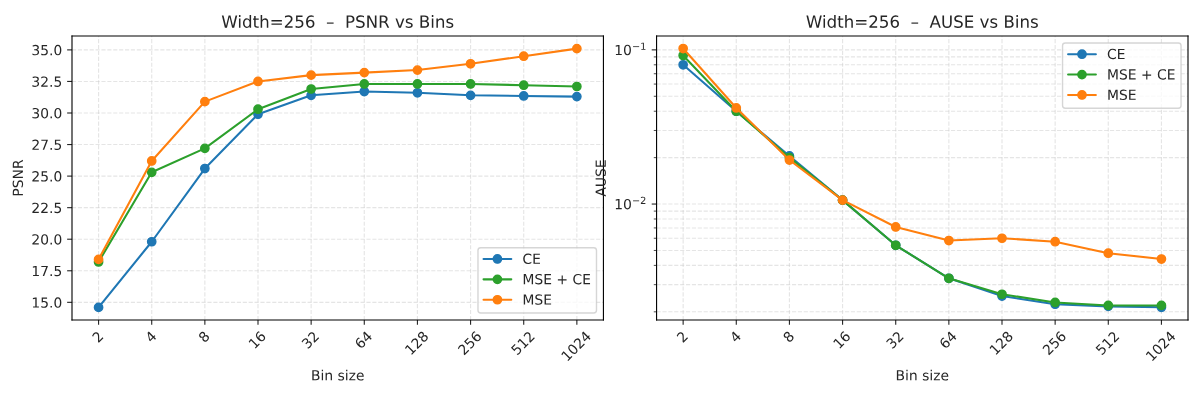 Image resolution: width=1200 pixels, height=400 pixels. Describe the element at coordinates (47, 176) in the screenshot. I see `y-tick-label: 25.0` at that location.